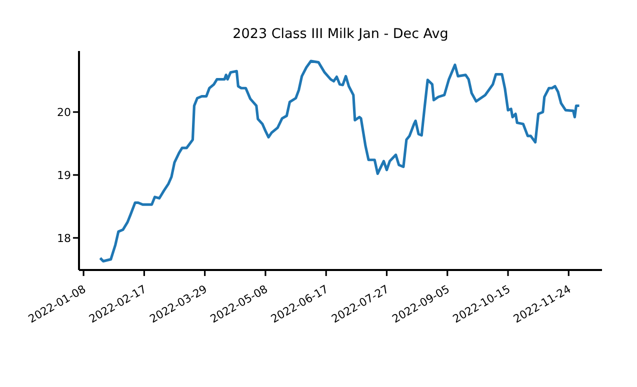 The height and width of the screenshot is (387, 637). I want to click on y-tick-label: 19, so click(64, 175).